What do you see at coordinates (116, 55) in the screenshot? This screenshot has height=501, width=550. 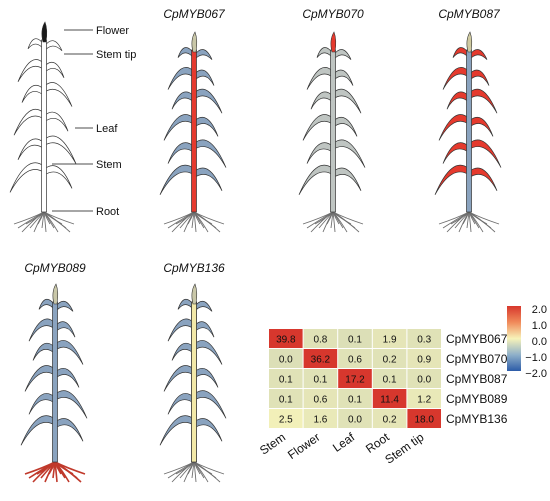 I see `label-stem-tip: Stem tip` at bounding box center [116, 55].